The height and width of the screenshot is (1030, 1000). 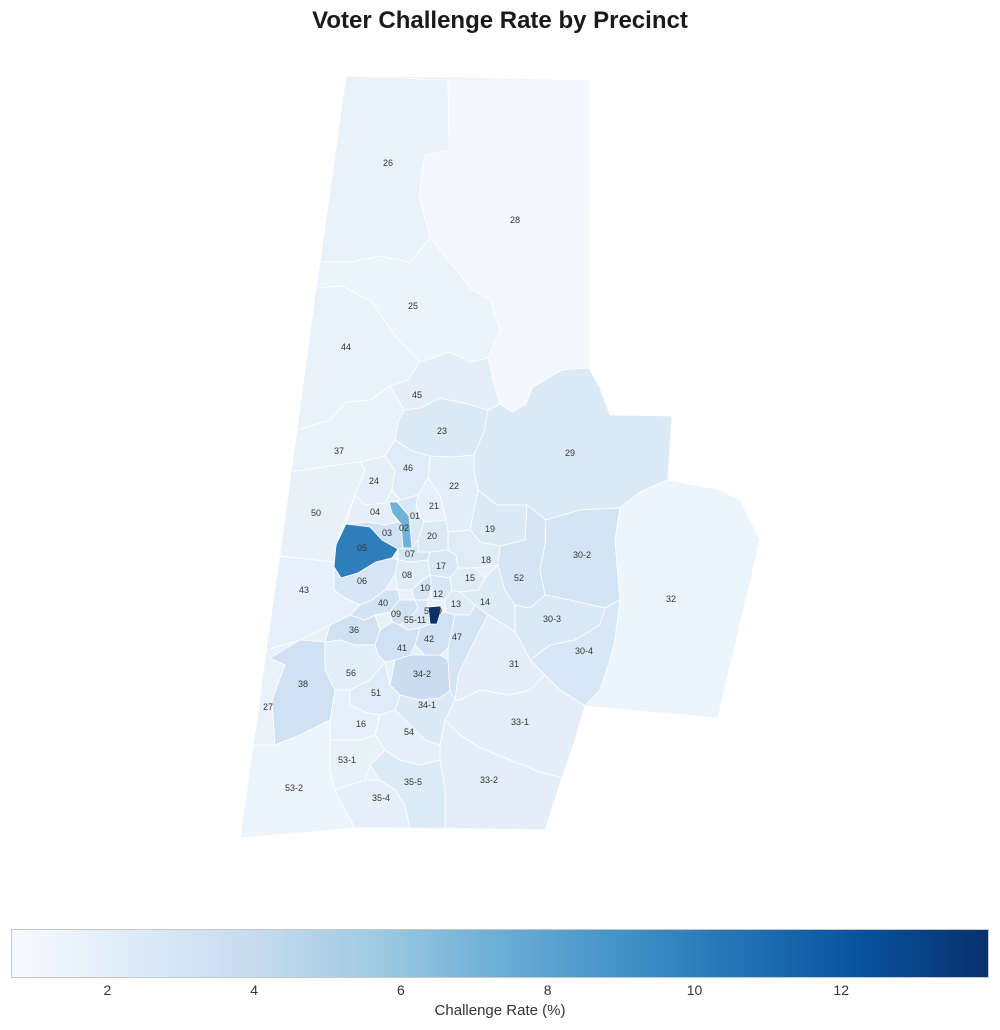 What do you see at coordinates (486, 560) in the screenshot?
I see `precinct-18-label: 18` at bounding box center [486, 560].